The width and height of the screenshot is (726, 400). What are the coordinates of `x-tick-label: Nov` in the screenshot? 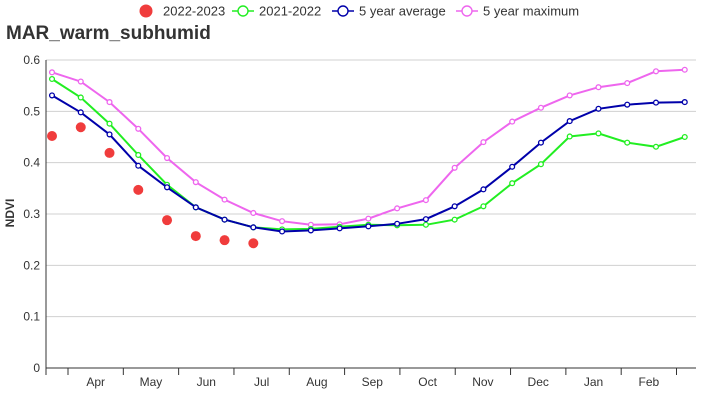 It's located at (482, 382).